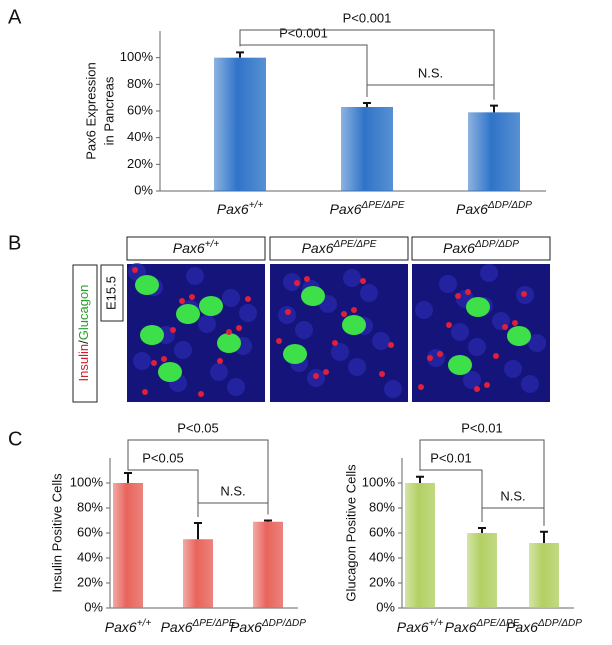  What do you see at coordinates (198, 427) in the screenshot?
I see `significance-label: P<0.05` at bounding box center [198, 427].